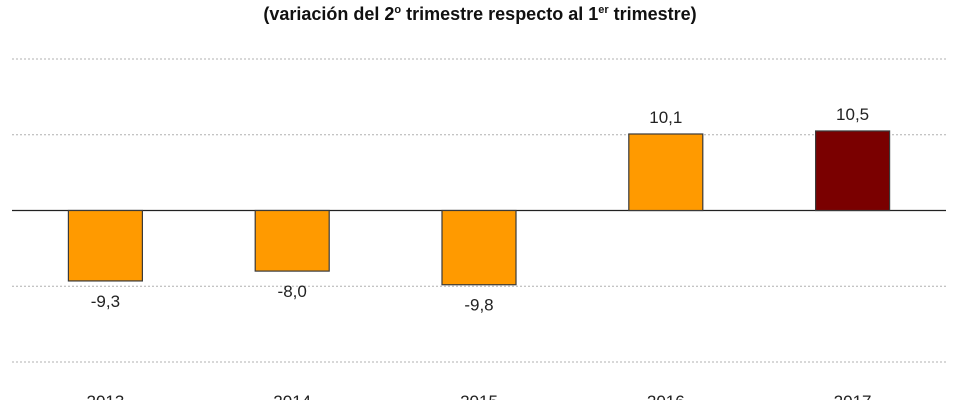  Describe the element at coordinates (665, 117) in the screenshot. I see `data-label-2016: 10,1` at that location.